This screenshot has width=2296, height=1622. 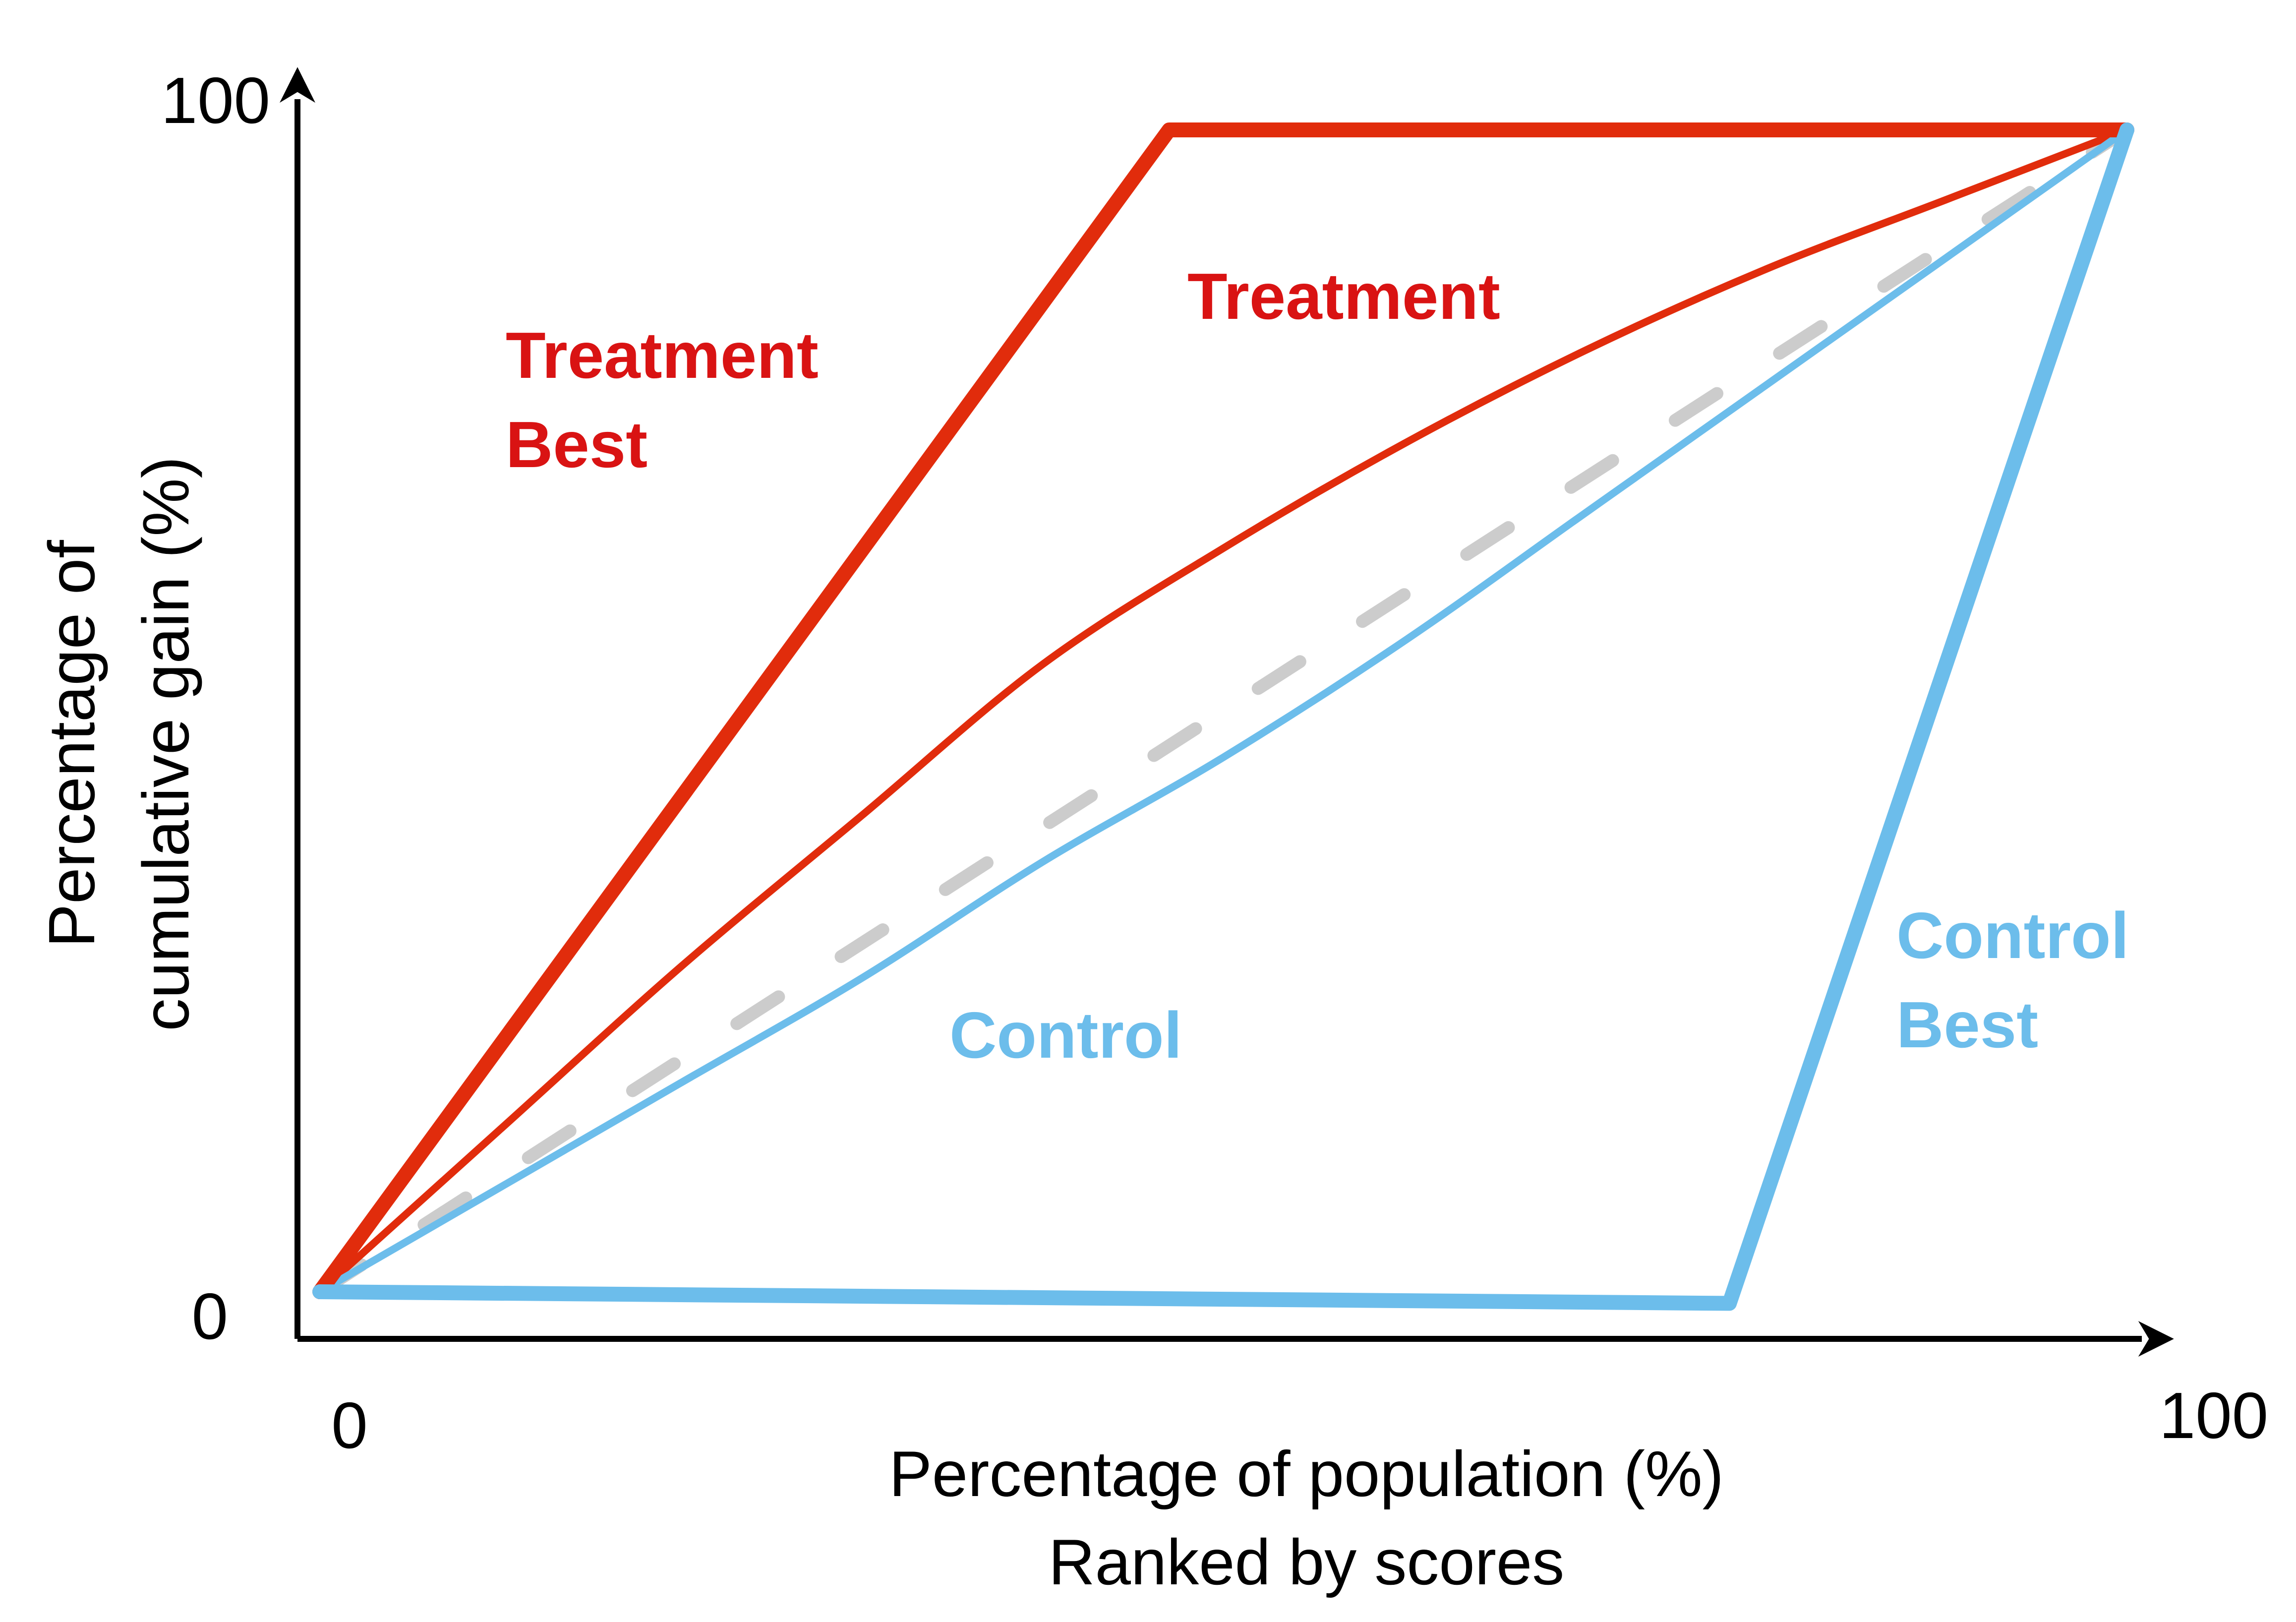 What do you see at coordinates (2012, 936) in the screenshot?
I see `series-label-control-best-line1: Control` at bounding box center [2012, 936].